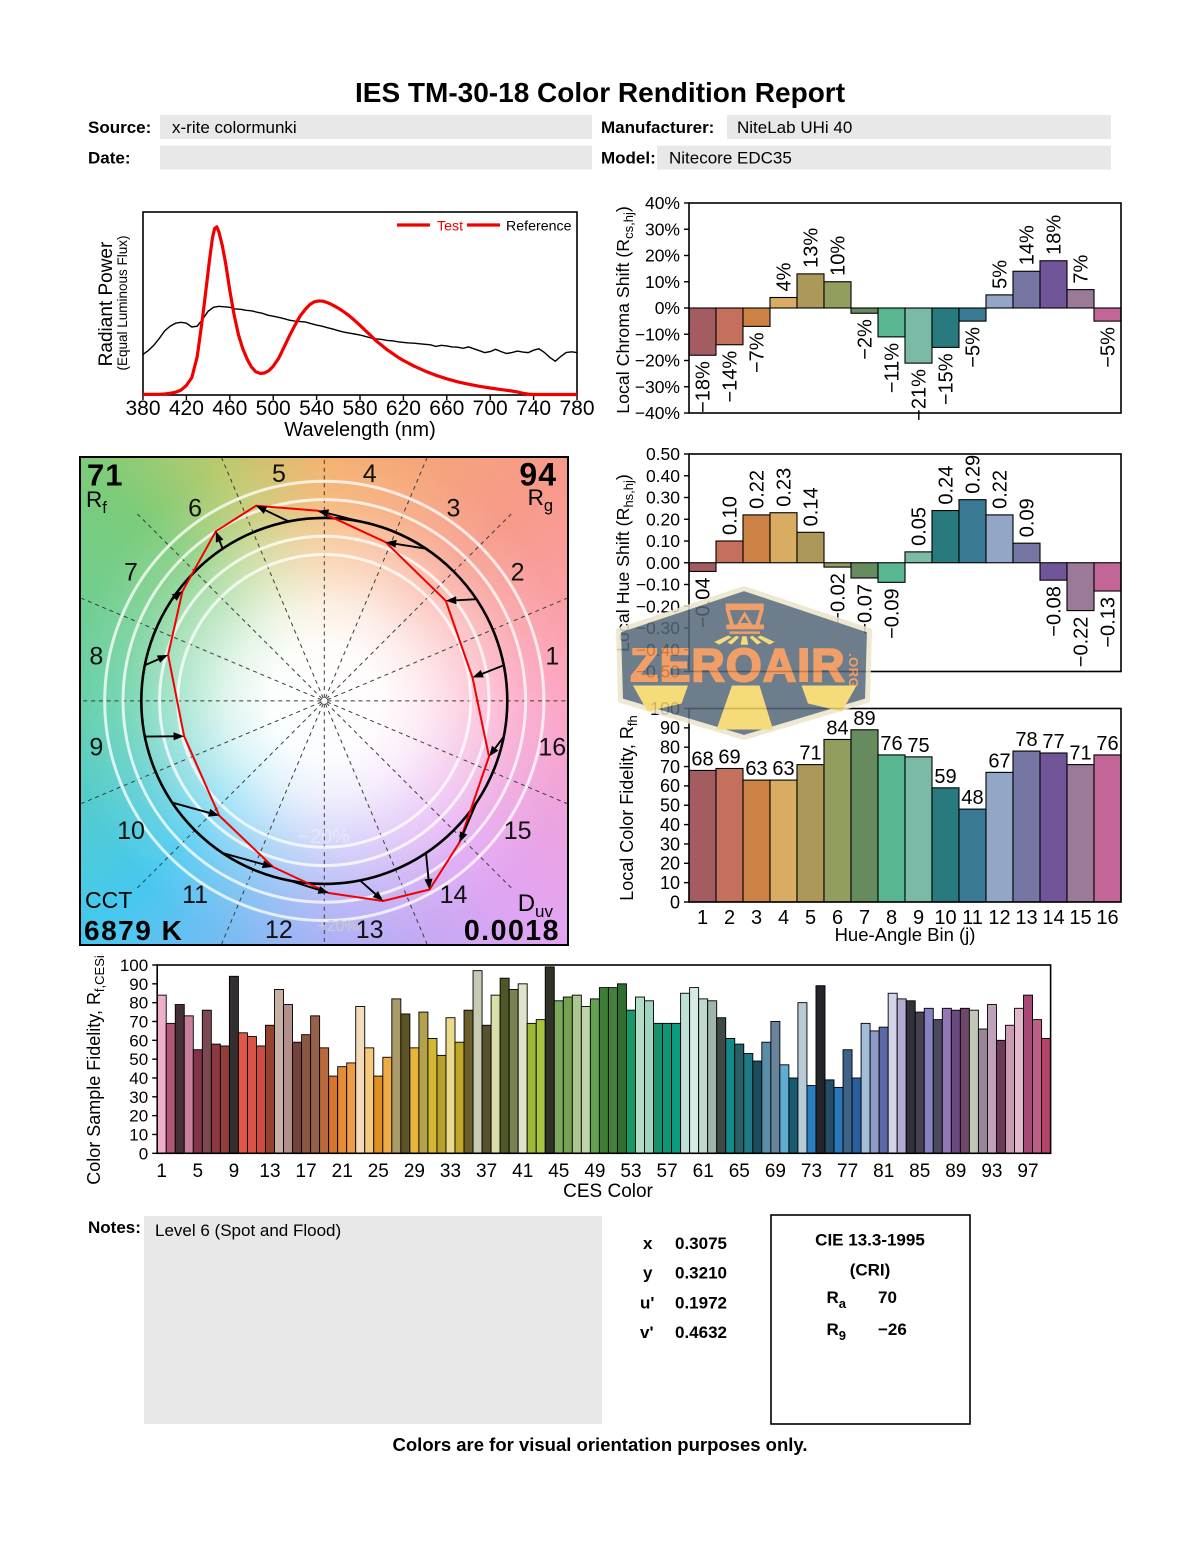  Describe the element at coordinates (918, 746) in the screenshot. I see `svg-text: 75` at that location.